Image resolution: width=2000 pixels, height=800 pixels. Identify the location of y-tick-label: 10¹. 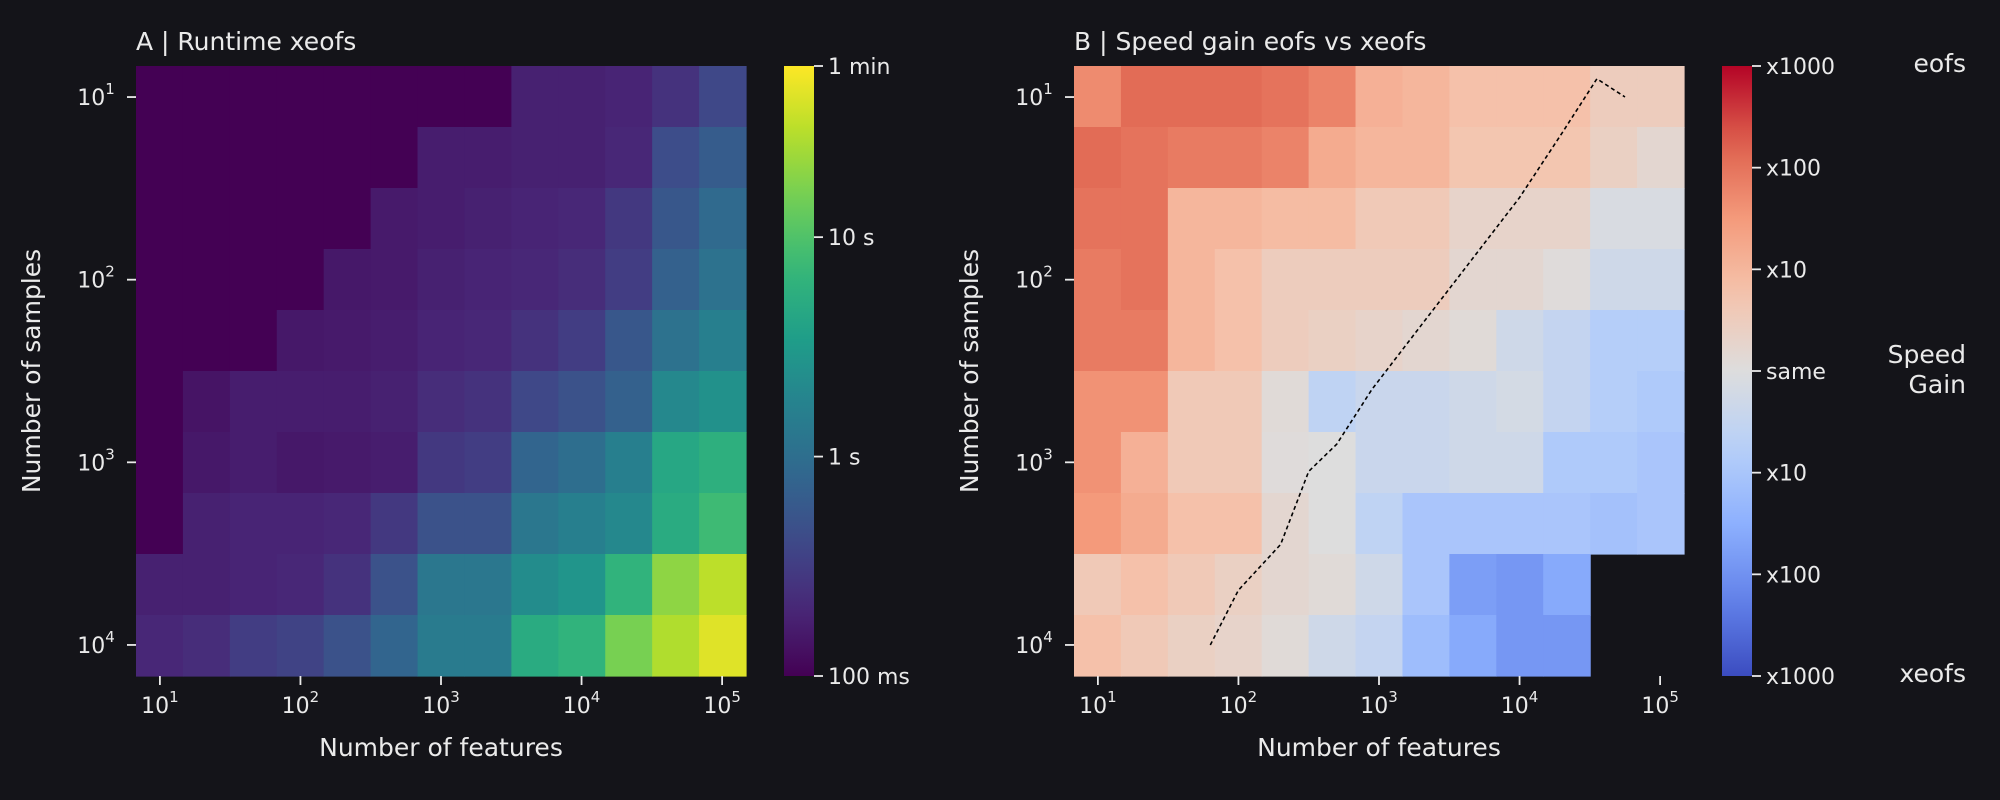
(96, 95).